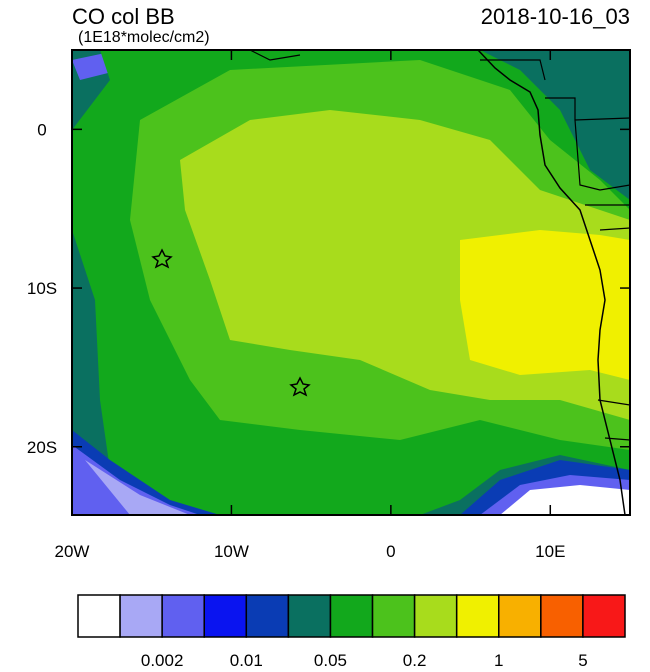 The height and width of the screenshot is (672, 650). What do you see at coordinates (550, 551) in the screenshot?
I see `lon-tick-label: 10E` at bounding box center [550, 551].